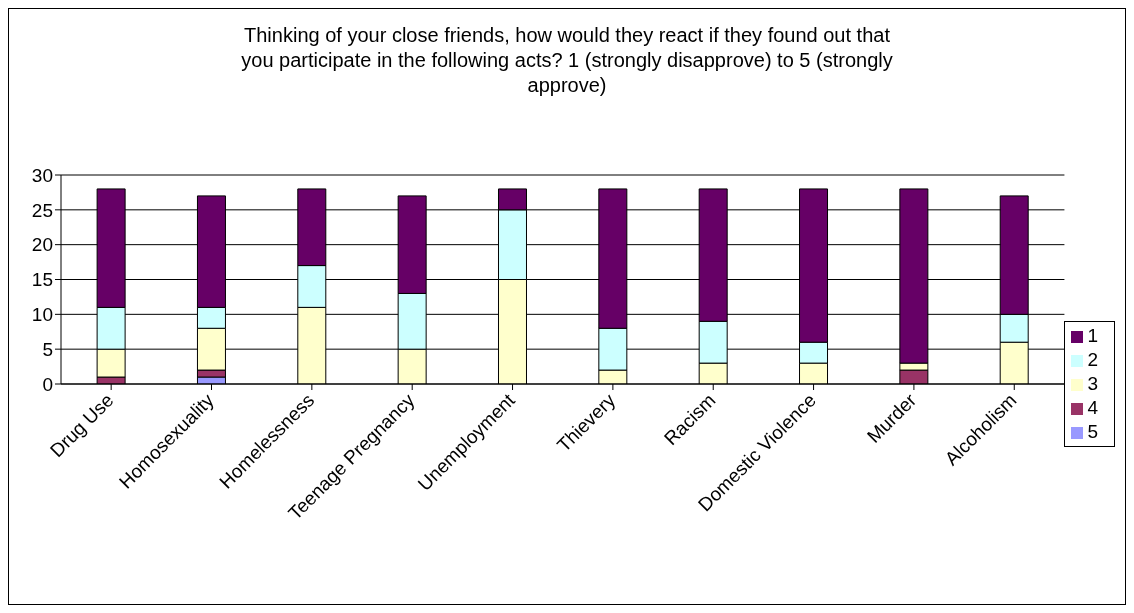 This screenshot has height=613, width=1134. I want to click on y-tick-label: 30, so click(42, 175).